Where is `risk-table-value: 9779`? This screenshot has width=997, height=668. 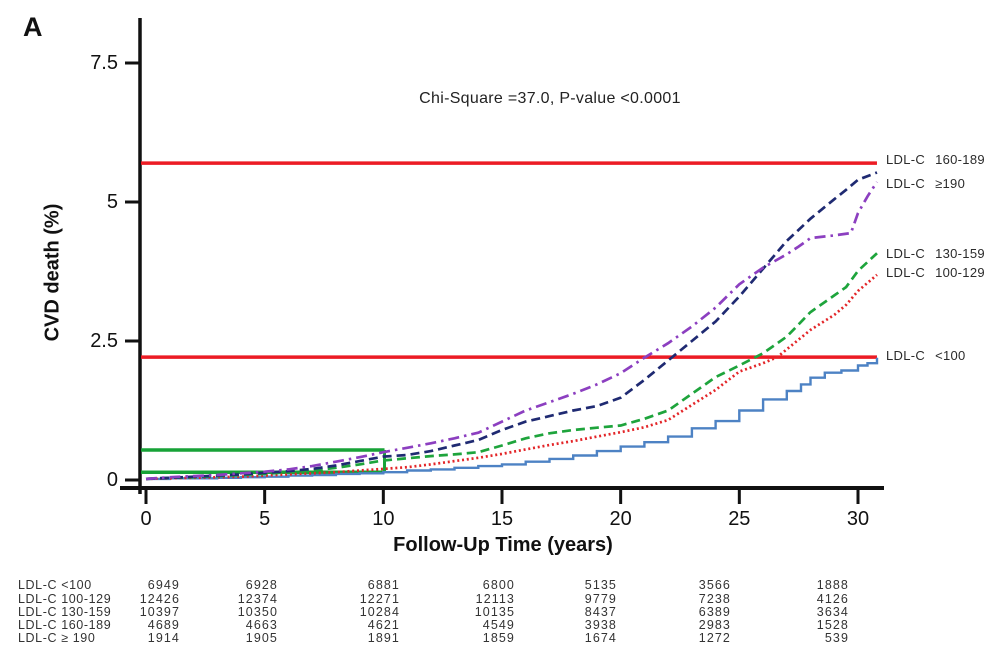
risk-table-value: 9779 is located at coordinates (600, 599).